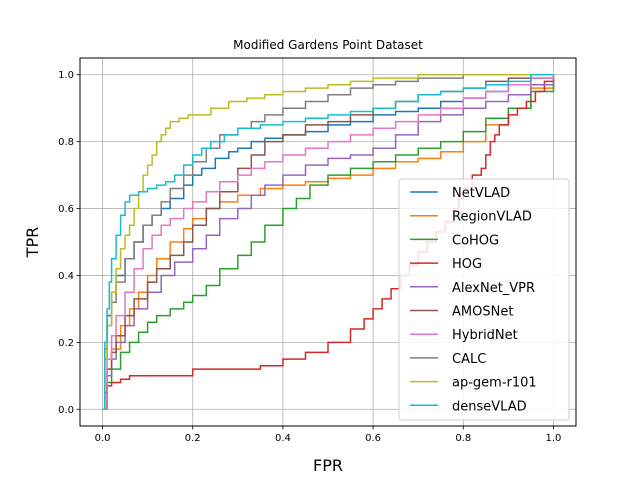  I want to click on legend-label-hog: HOG, so click(467, 264).